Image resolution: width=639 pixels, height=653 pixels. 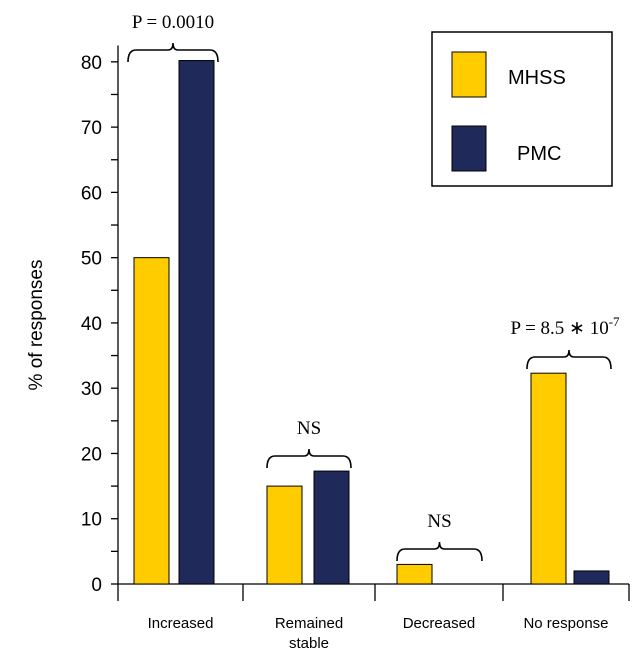 What do you see at coordinates (96, 585) in the screenshot?
I see `y-tick-label: 0` at bounding box center [96, 585].